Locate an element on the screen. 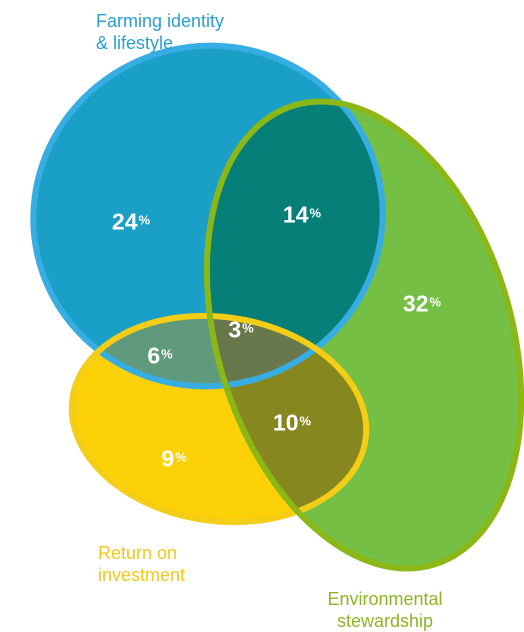  env-label-line2: stewardship is located at coordinates (385, 621).